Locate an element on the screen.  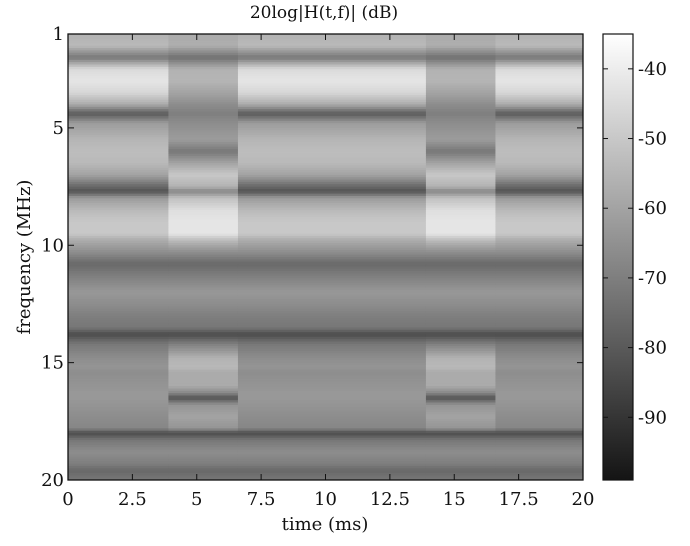
y-tick-label: 5 is located at coordinates (58, 128).